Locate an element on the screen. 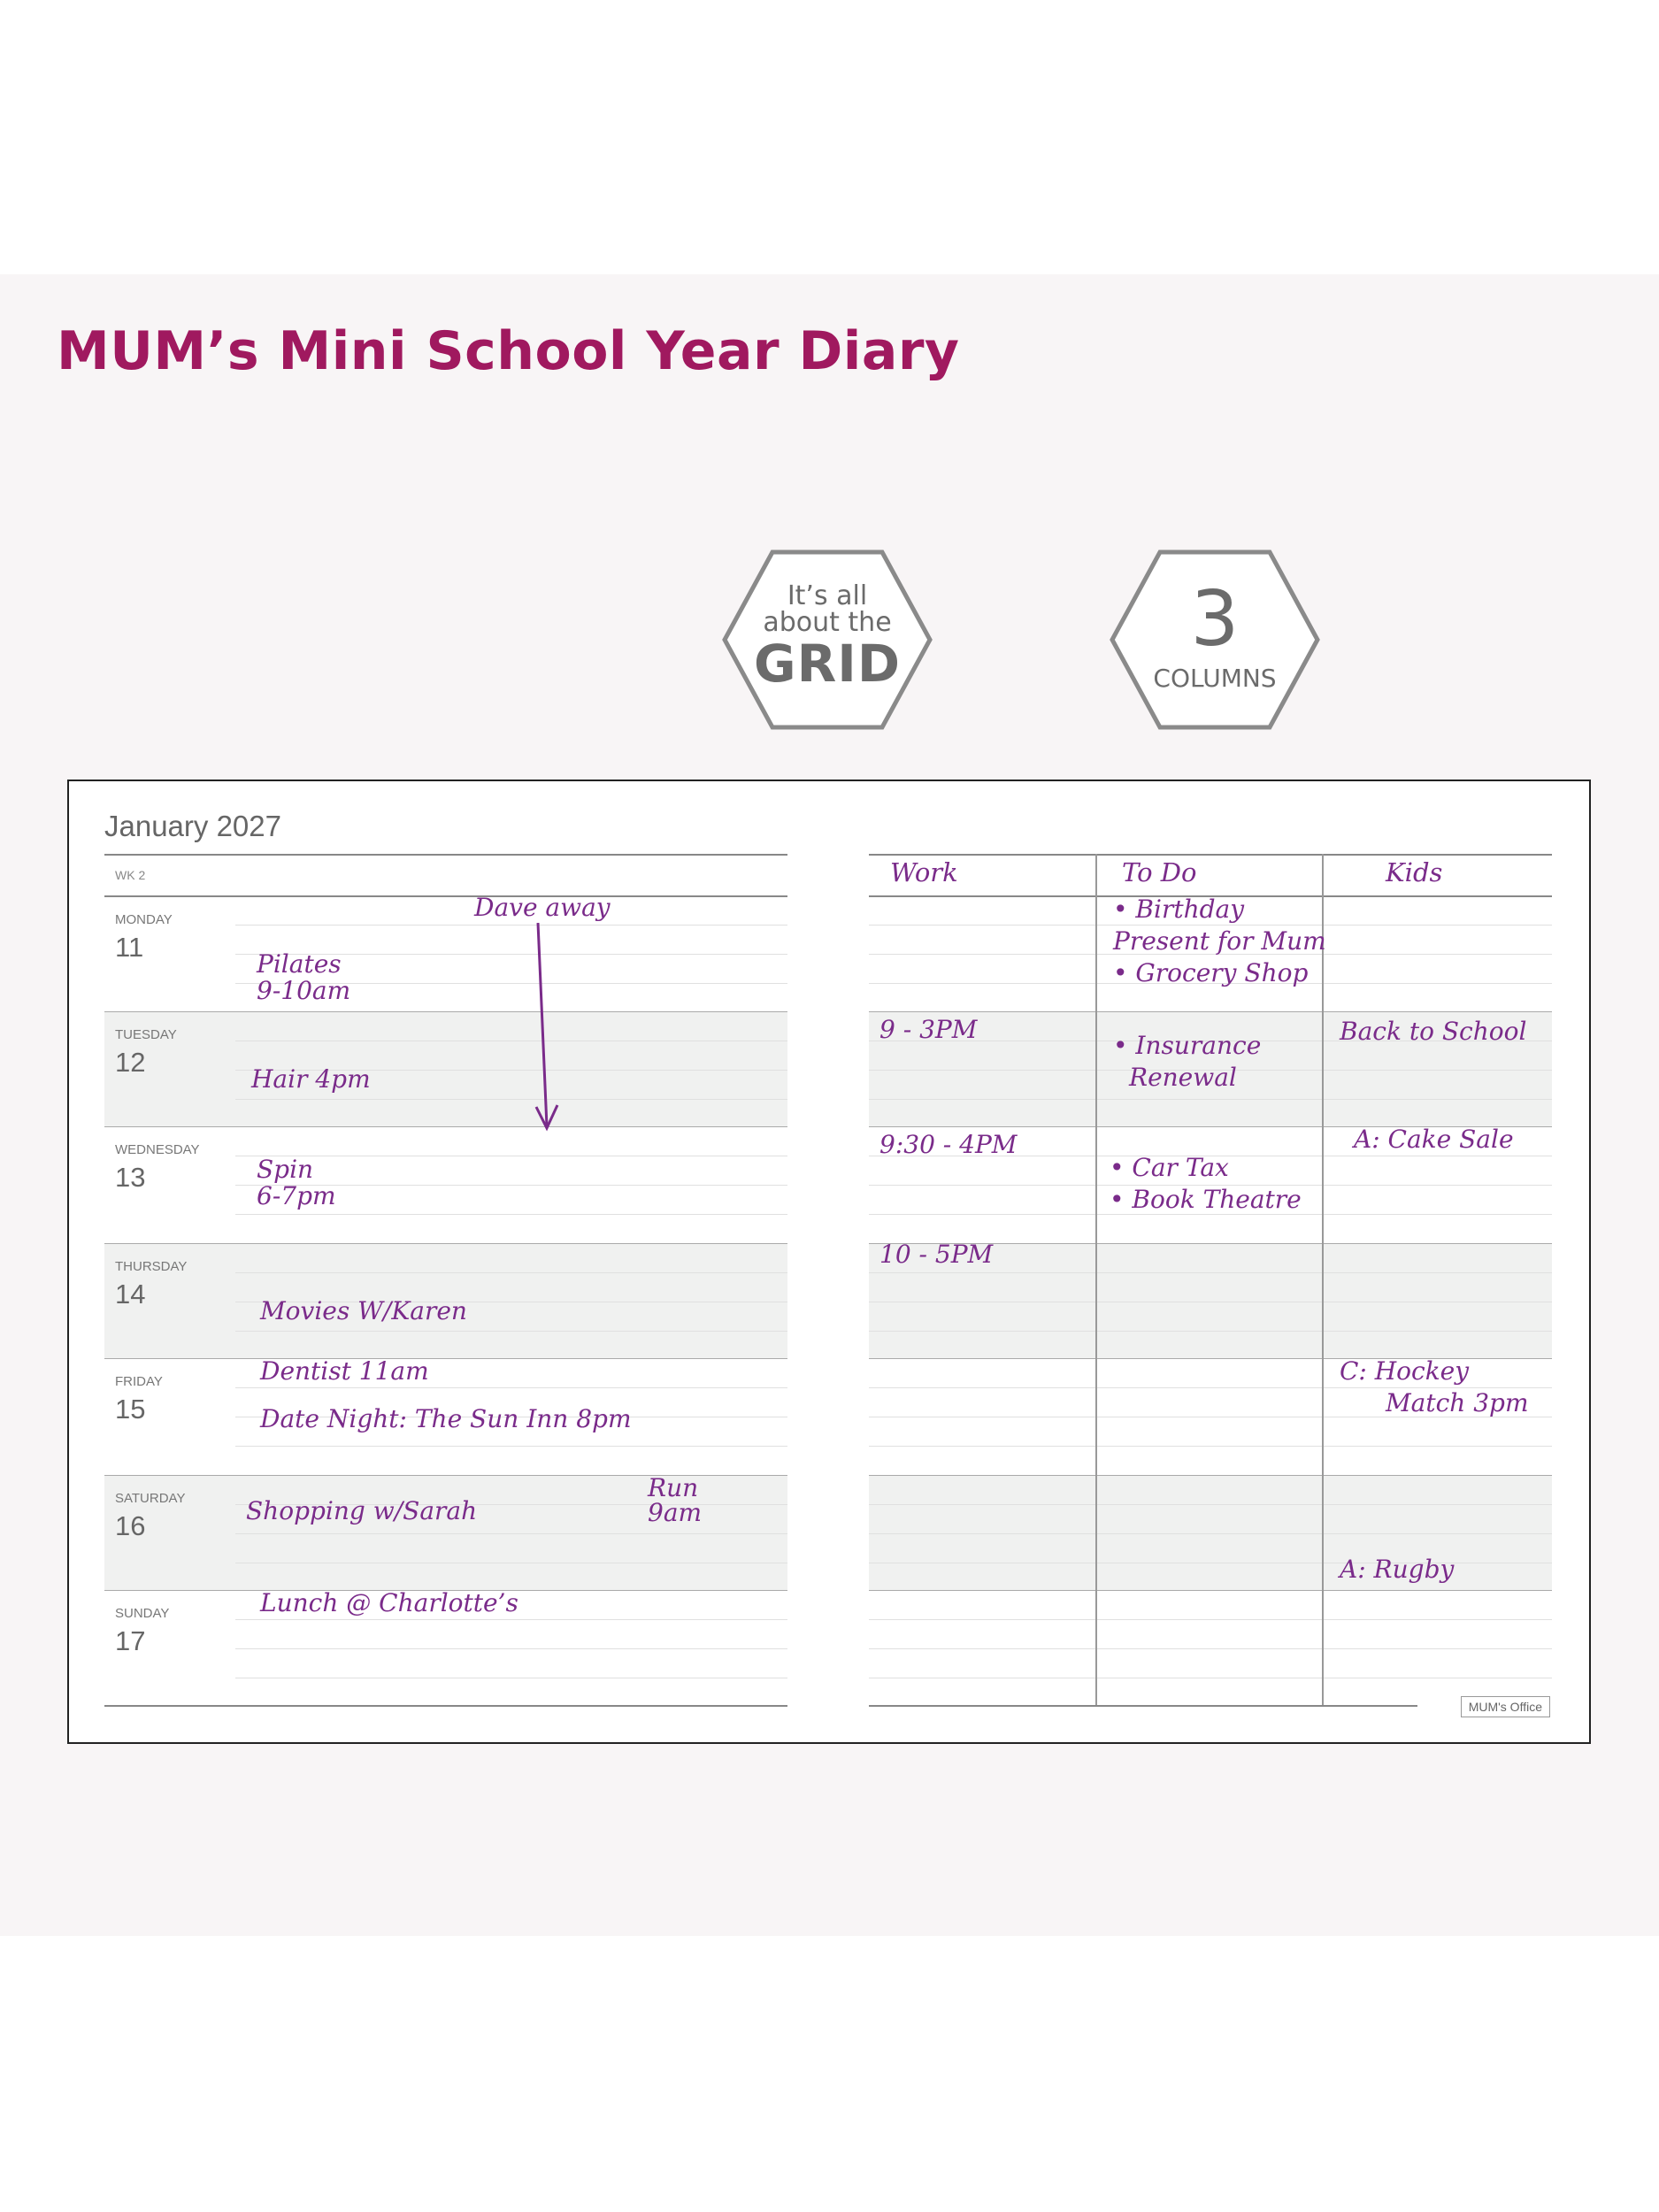  todo-insurance: • Insurance is located at coordinates (1187, 1045).